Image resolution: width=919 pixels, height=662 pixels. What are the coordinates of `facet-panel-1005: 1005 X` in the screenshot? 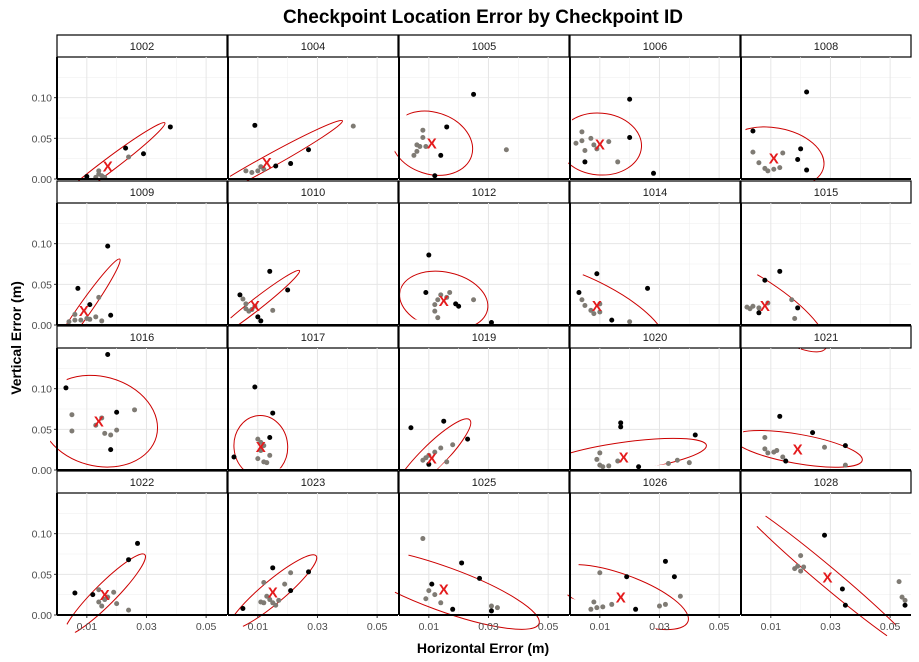 It's located at (480, 107).